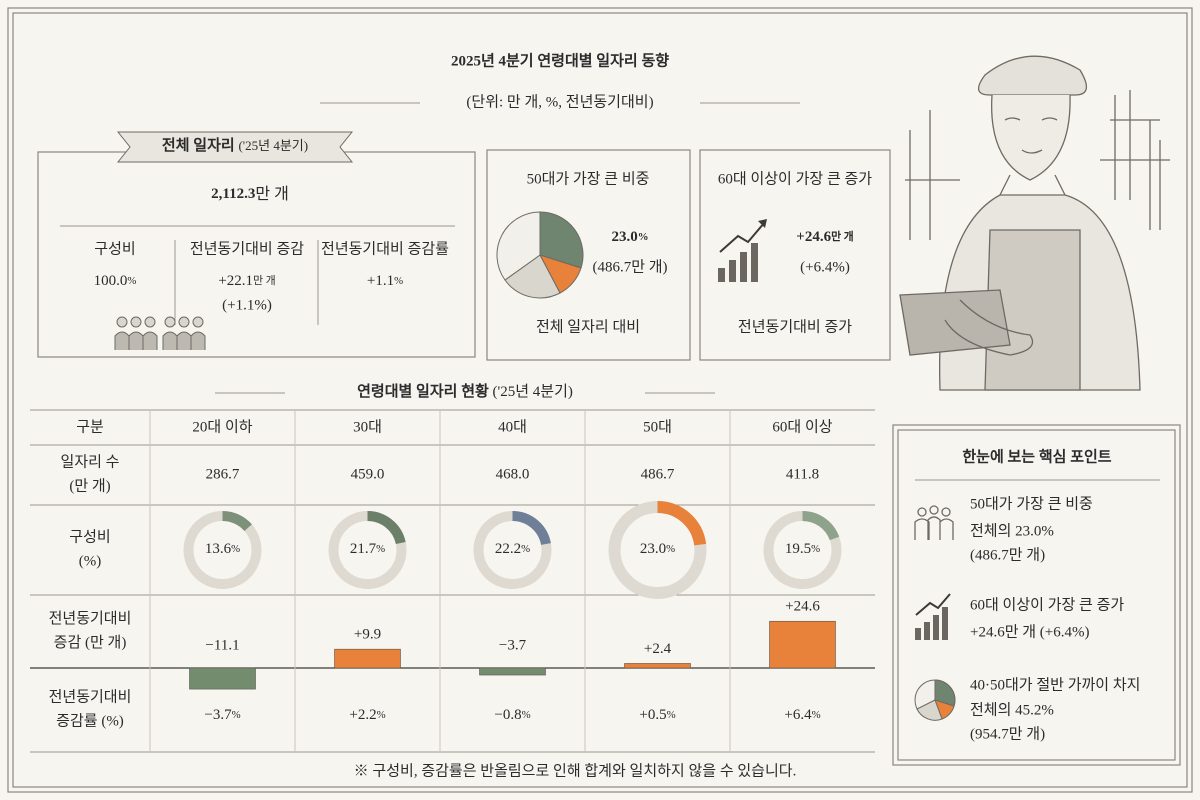 The width and height of the screenshot is (1200, 800). I want to click on change-label: −3.7, so click(513, 645).